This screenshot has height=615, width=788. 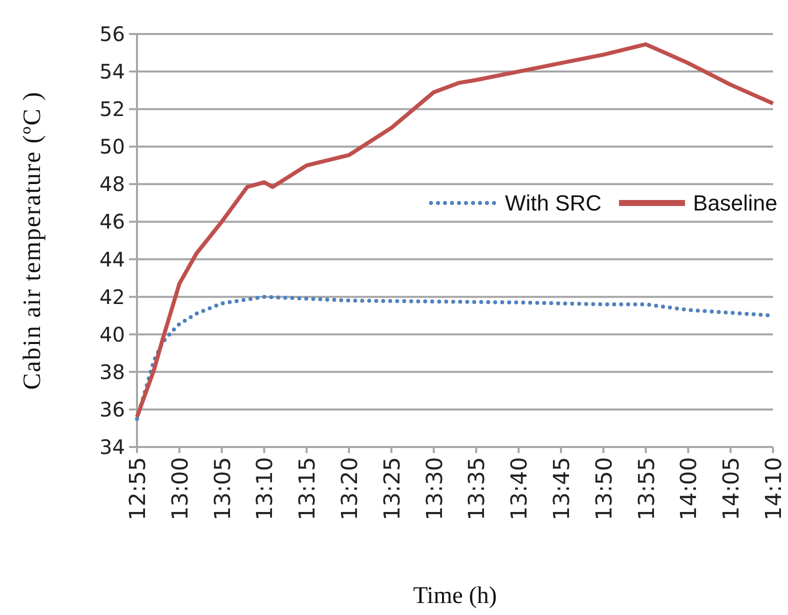 What do you see at coordinates (732, 488) in the screenshot?
I see `x-tick-label: 14:05` at bounding box center [732, 488].